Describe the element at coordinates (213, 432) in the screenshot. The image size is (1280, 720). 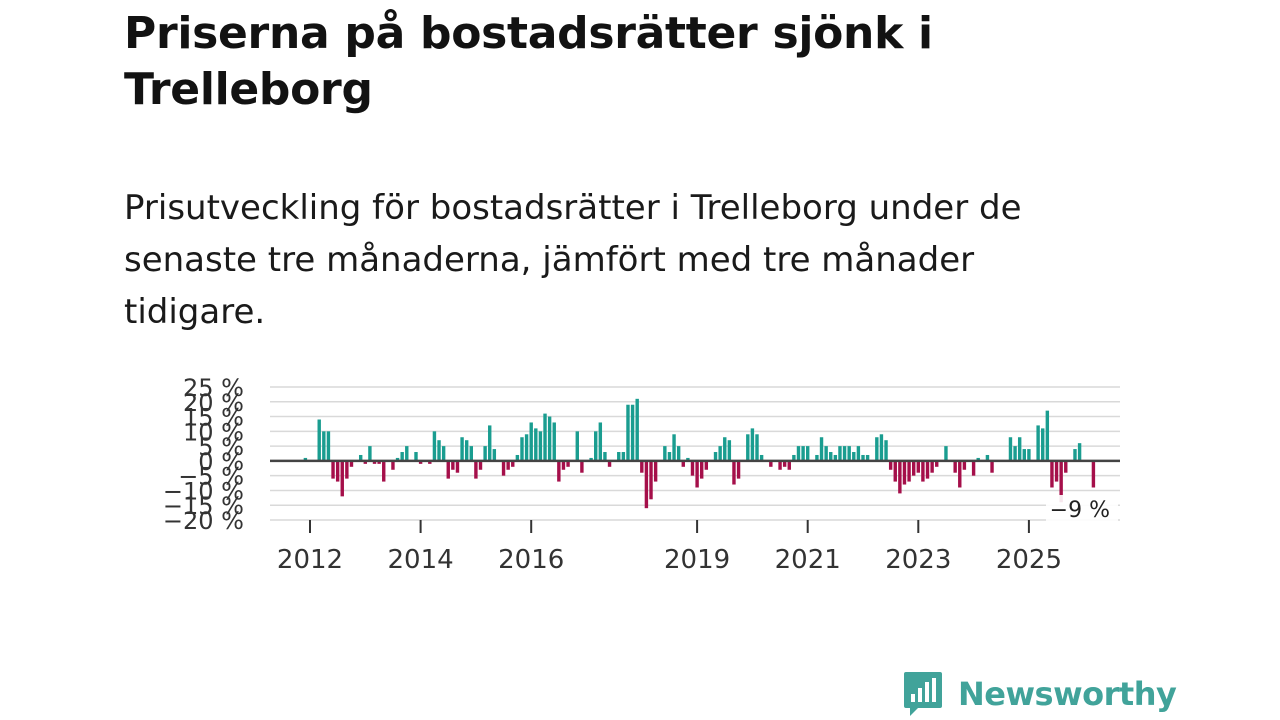
I see `y-tick-label: 10 %` at that location.